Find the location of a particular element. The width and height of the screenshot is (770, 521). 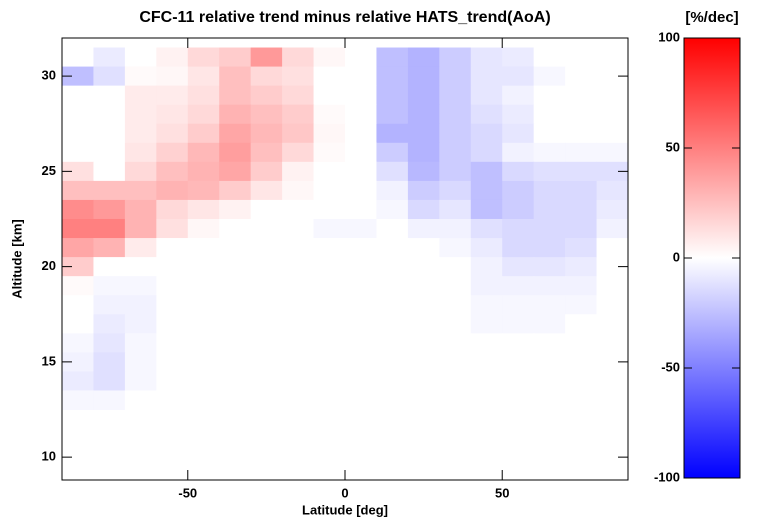

y-axis-label: Altitude [km] is located at coordinates (16, 258).